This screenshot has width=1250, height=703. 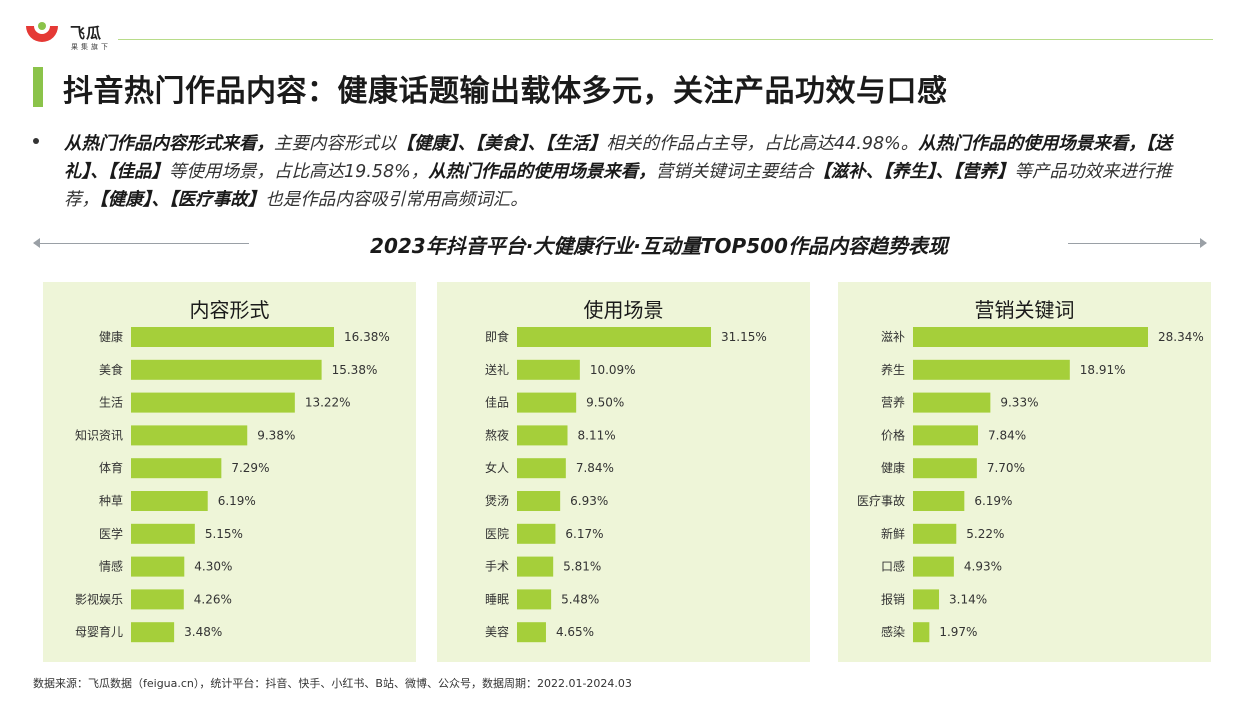 What do you see at coordinates (111, 501) in the screenshot?
I see `category-label: 种草` at bounding box center [111, 501].